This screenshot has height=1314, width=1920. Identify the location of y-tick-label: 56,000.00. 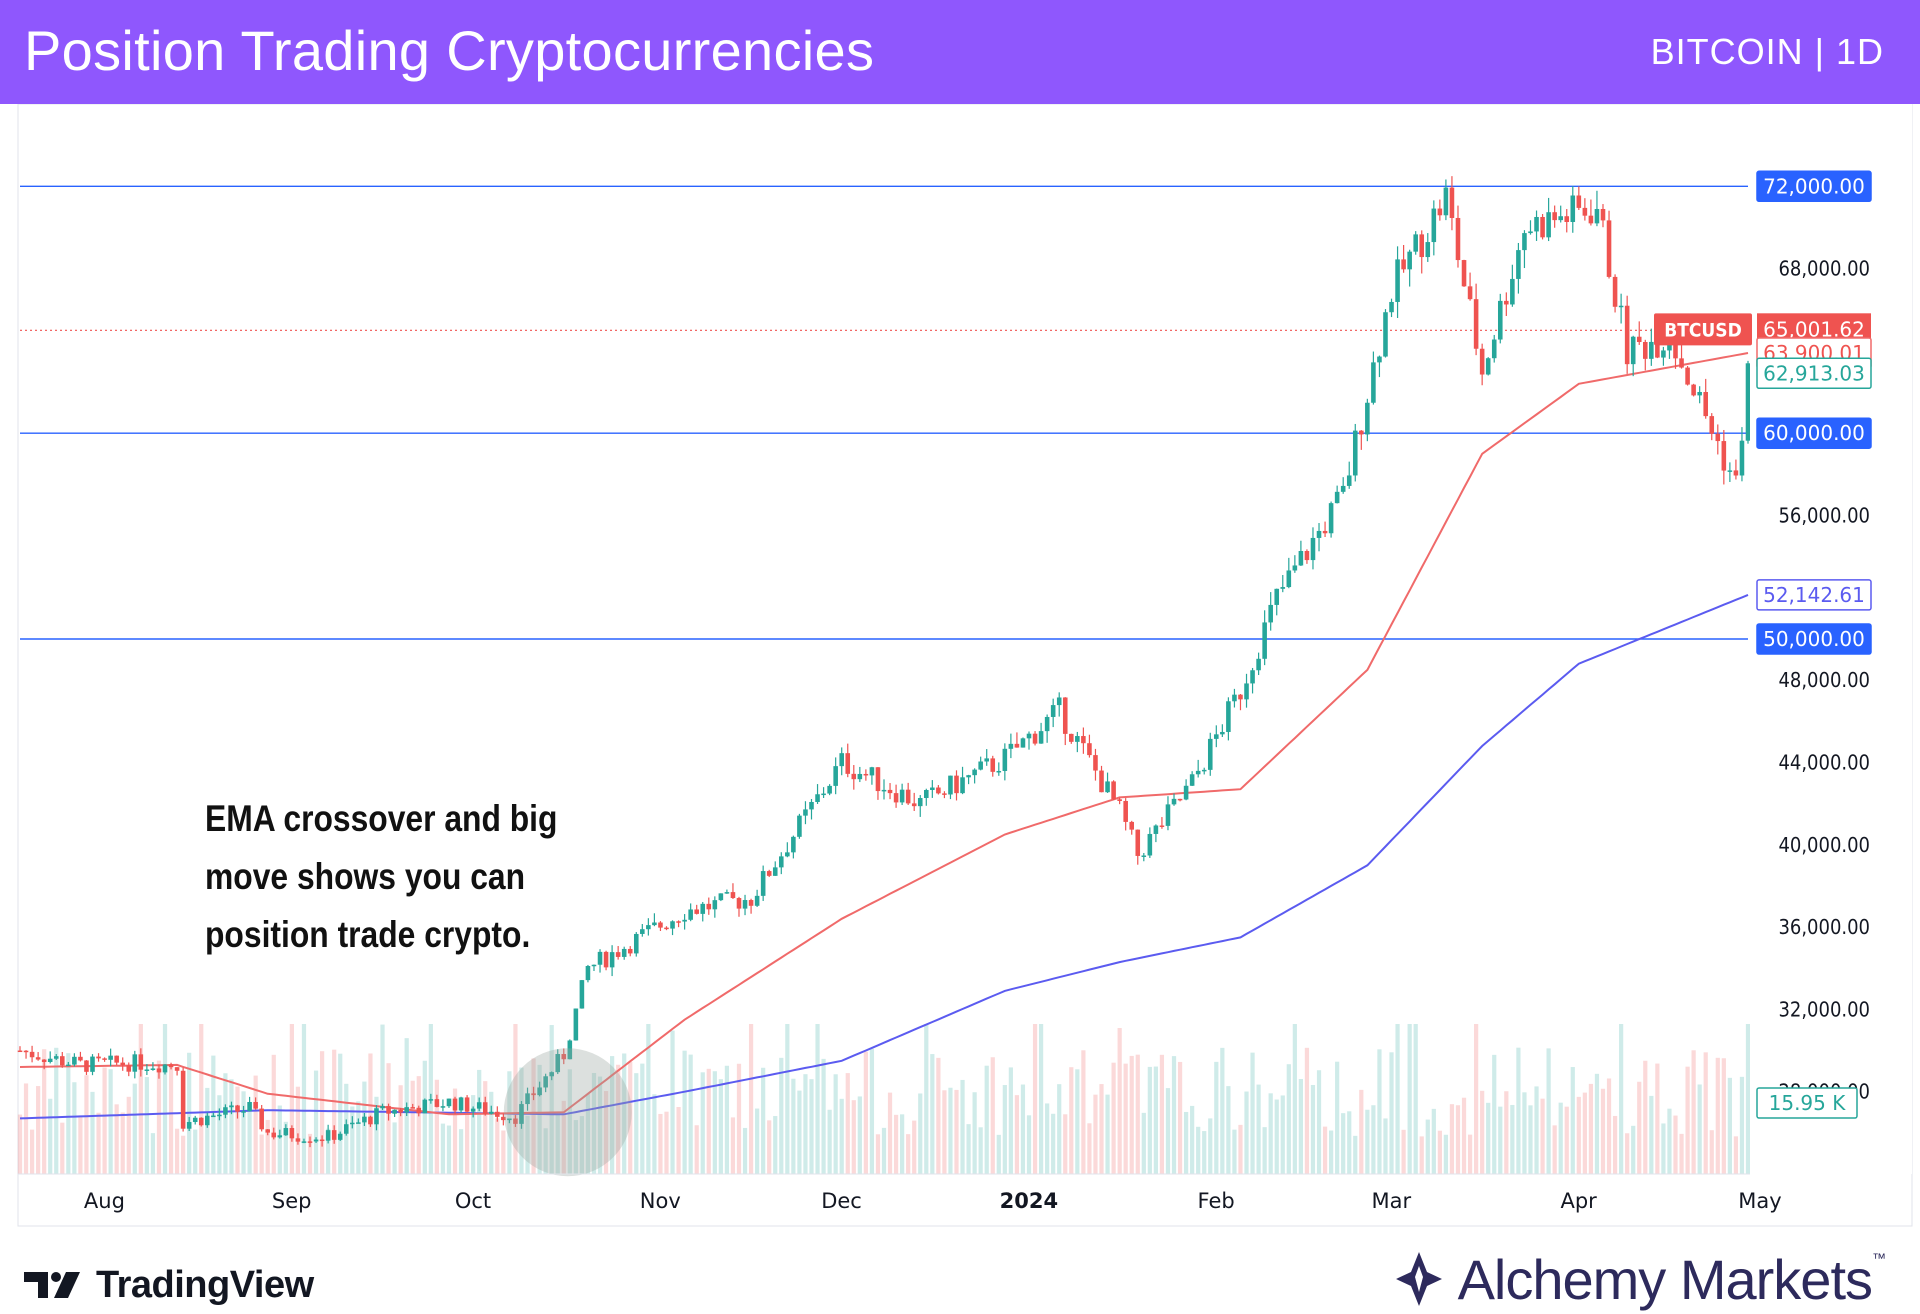
(1824, 516).